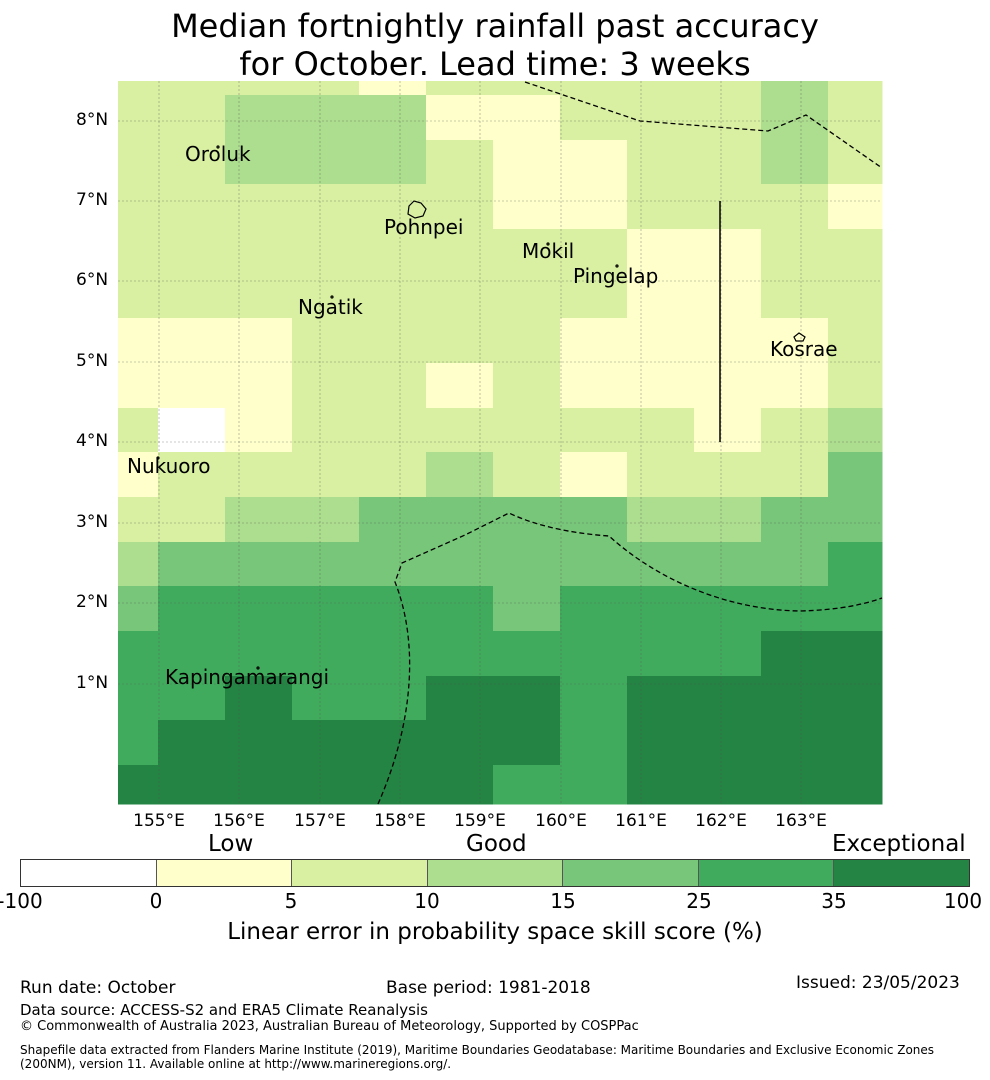 The height and width of the screenshot is (1080, 990). I want to click on lon-label-157e: 157°E, so click(320, 821).